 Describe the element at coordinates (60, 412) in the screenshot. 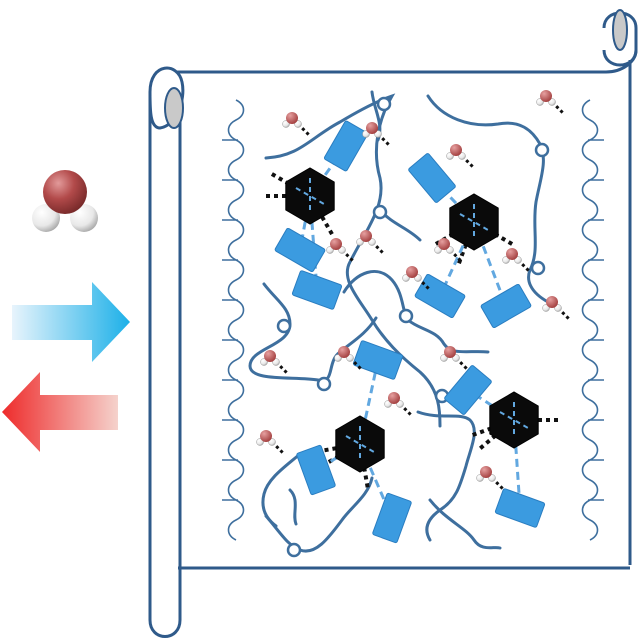

I see `arrow-left-icon` at that location.